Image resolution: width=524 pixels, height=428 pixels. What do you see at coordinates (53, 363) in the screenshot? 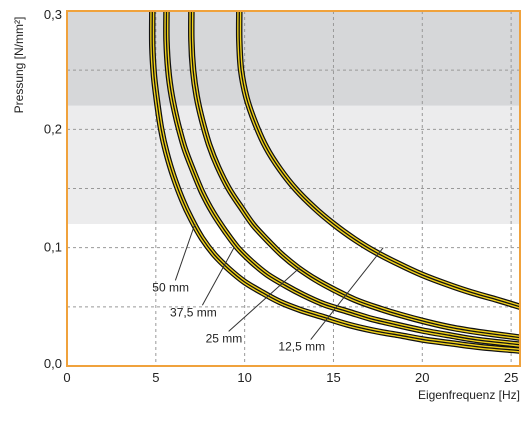
I see `y-tick-label-0: 0,0` at bounding box center [53, 363].